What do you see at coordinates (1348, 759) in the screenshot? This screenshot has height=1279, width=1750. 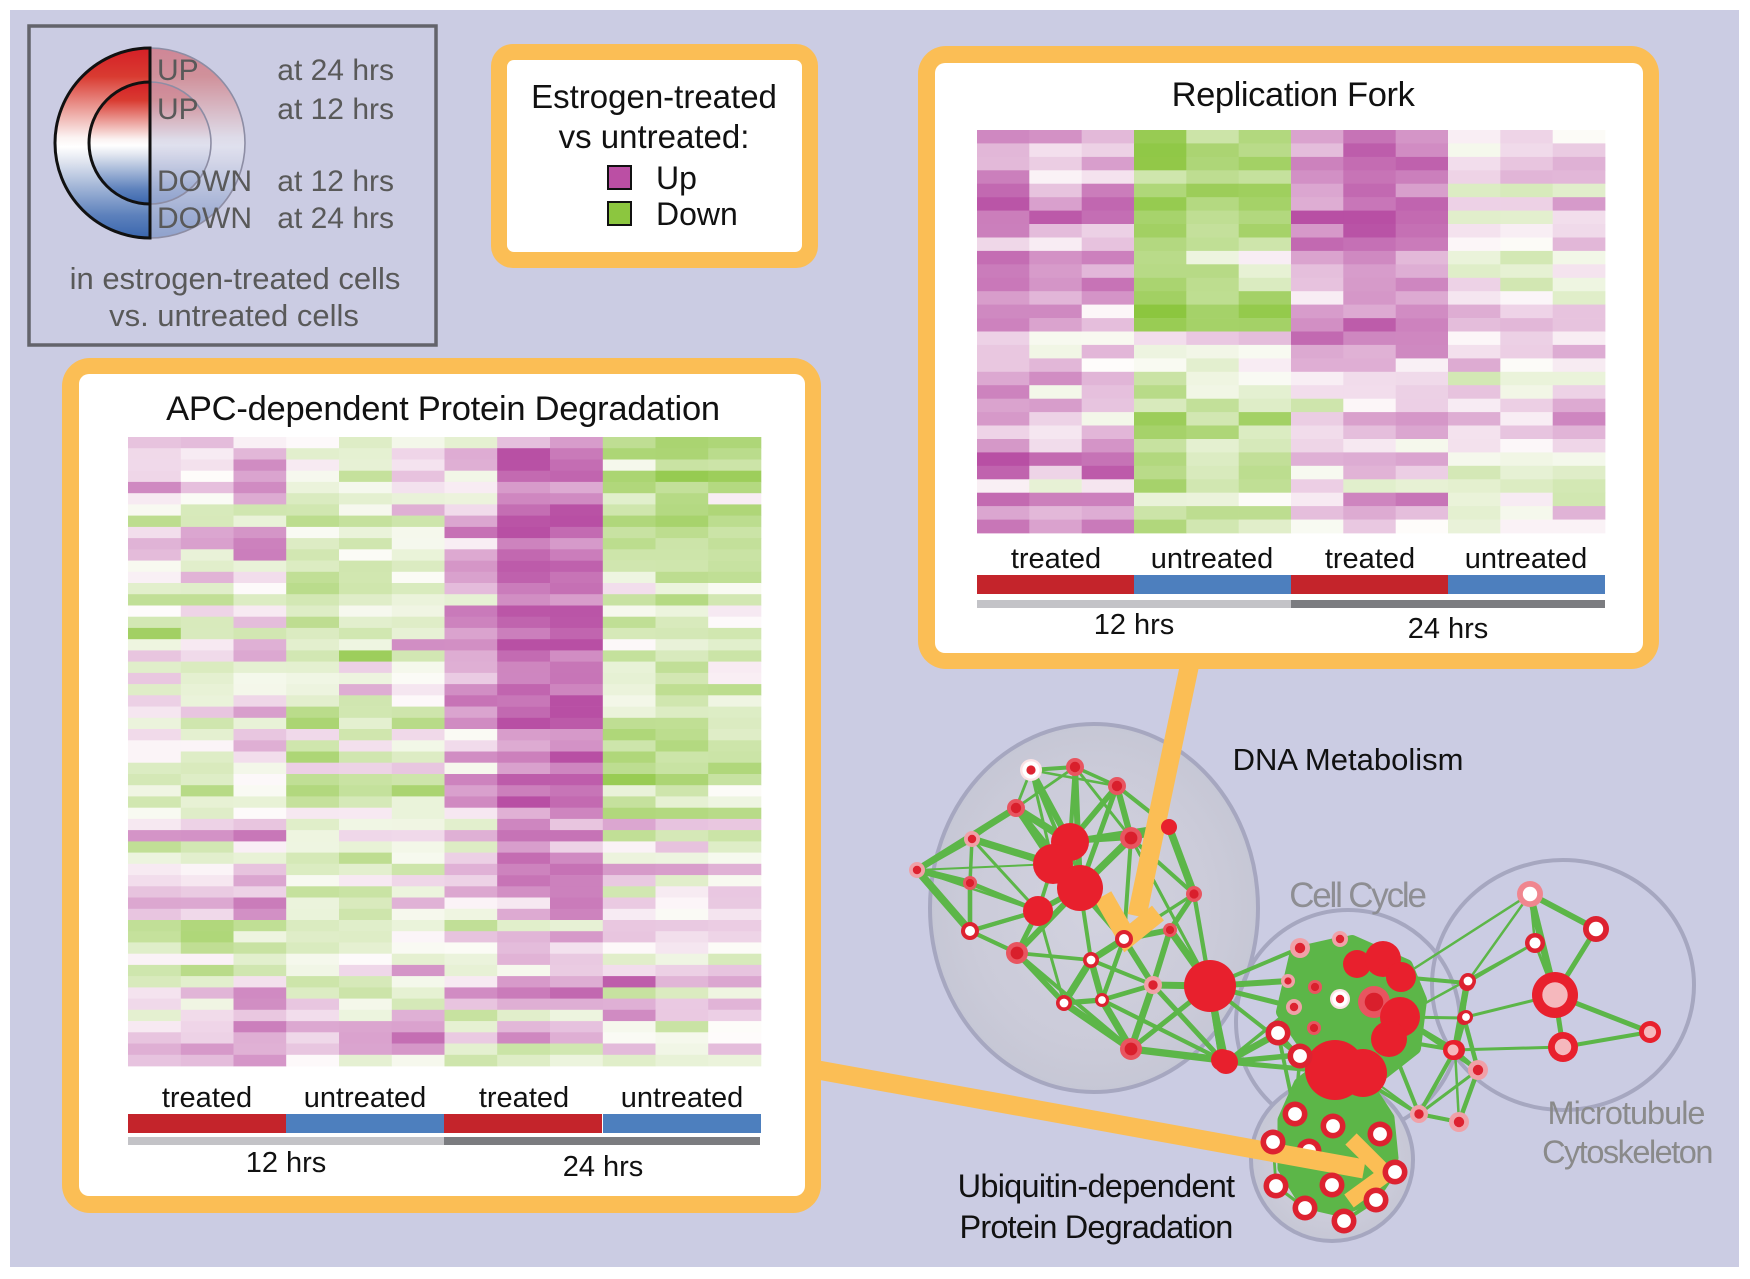 I see `svg-text: DNA Metabolism` at bounding box center [1348, 759].